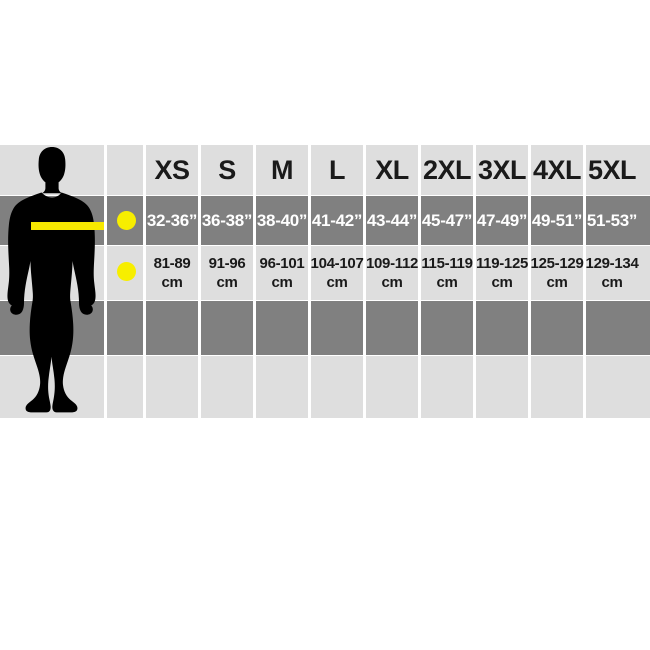 This screenshot has width=650, height=650. What do you see at coordinates (67, 226) in the screenshot?
I see `chest-measurement-line` at bounding box center [67, 226].